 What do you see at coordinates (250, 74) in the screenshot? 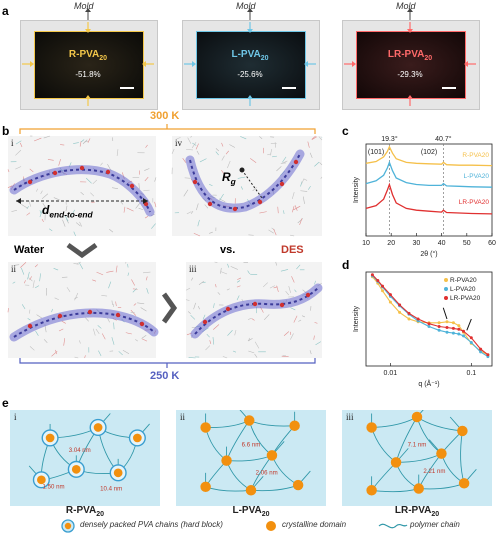
I see `shrinkage-value: -25.6%` at bounding box center [250, 74].